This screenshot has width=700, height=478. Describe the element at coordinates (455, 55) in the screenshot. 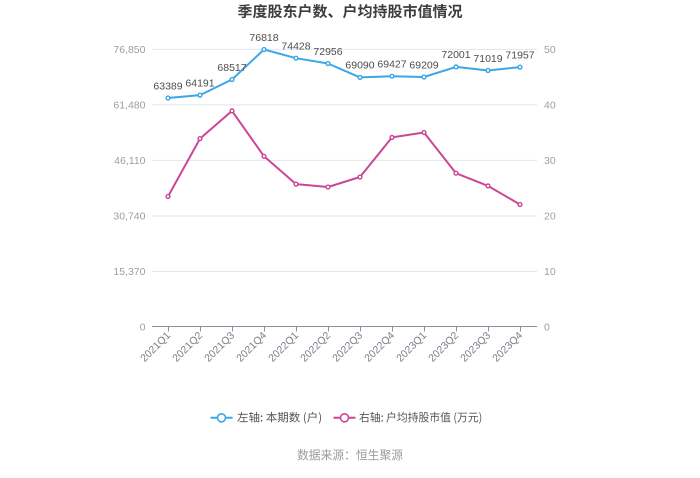

I see `svg-text: 72001` at that location.